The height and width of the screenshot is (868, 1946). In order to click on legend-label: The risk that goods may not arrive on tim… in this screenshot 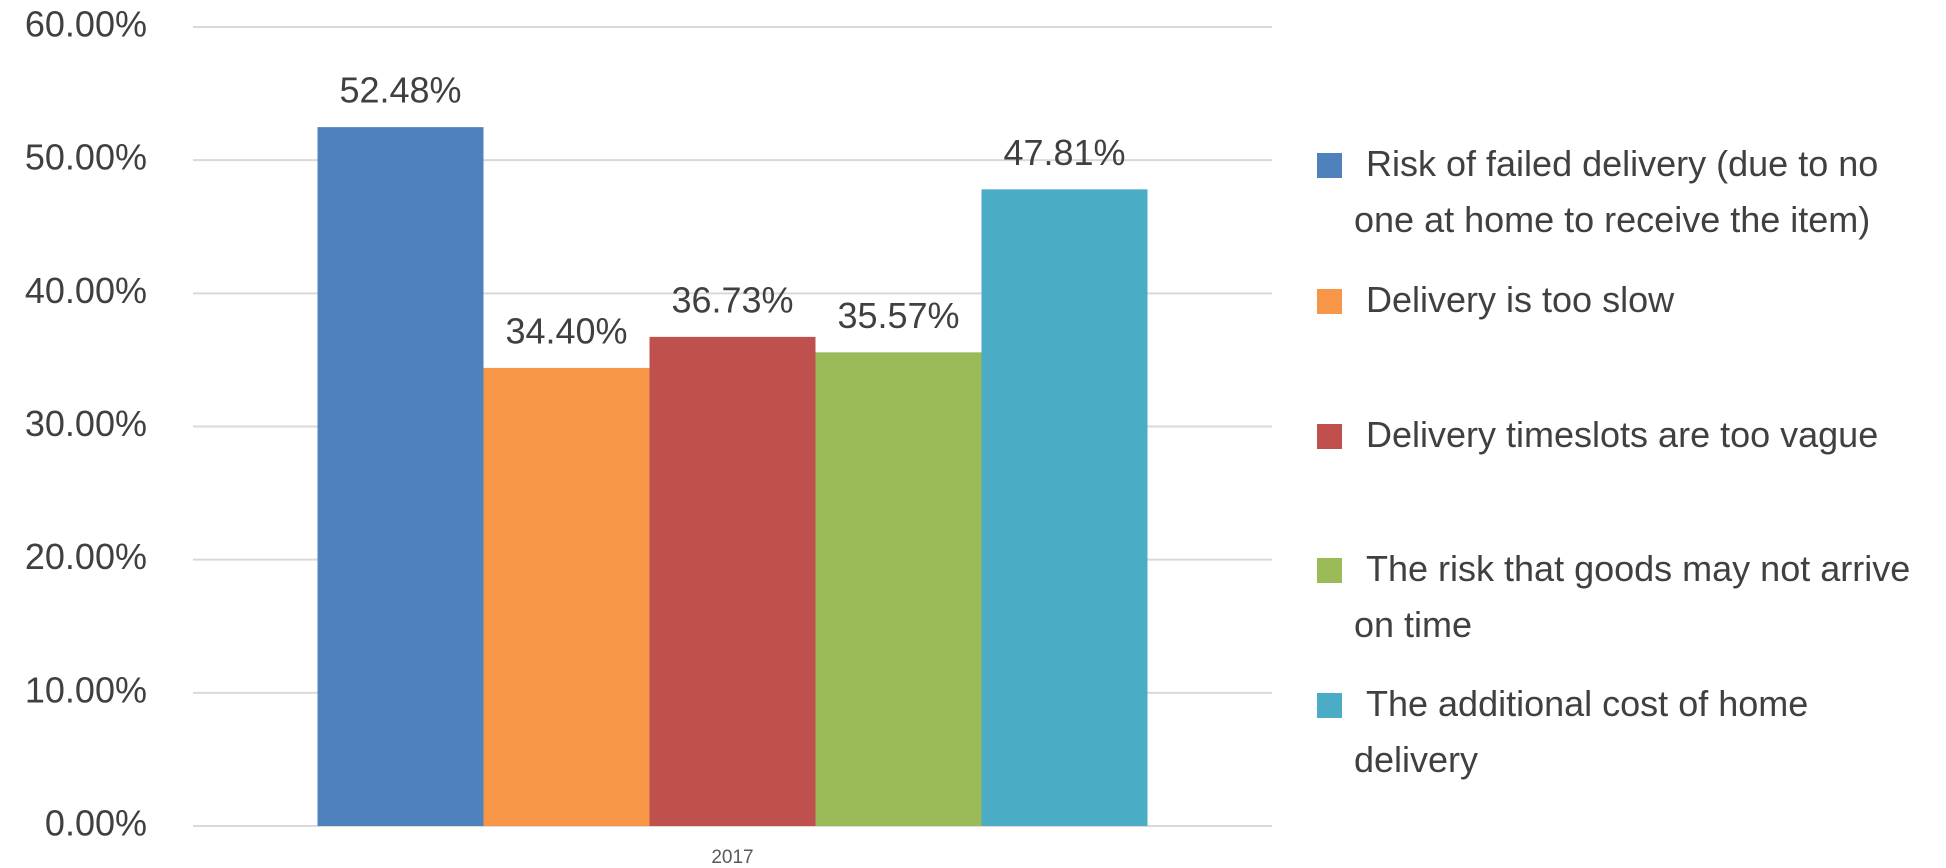, I will do `click(1632, 596)`.